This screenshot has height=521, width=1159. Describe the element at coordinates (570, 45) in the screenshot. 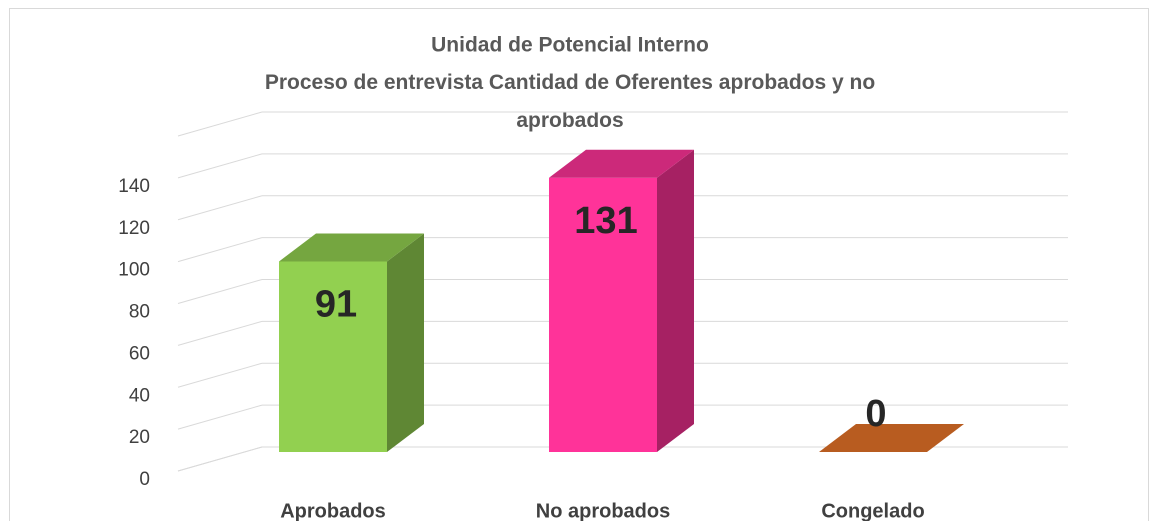

I see `chart-title: Unidad de Potencial Interno` at that location.